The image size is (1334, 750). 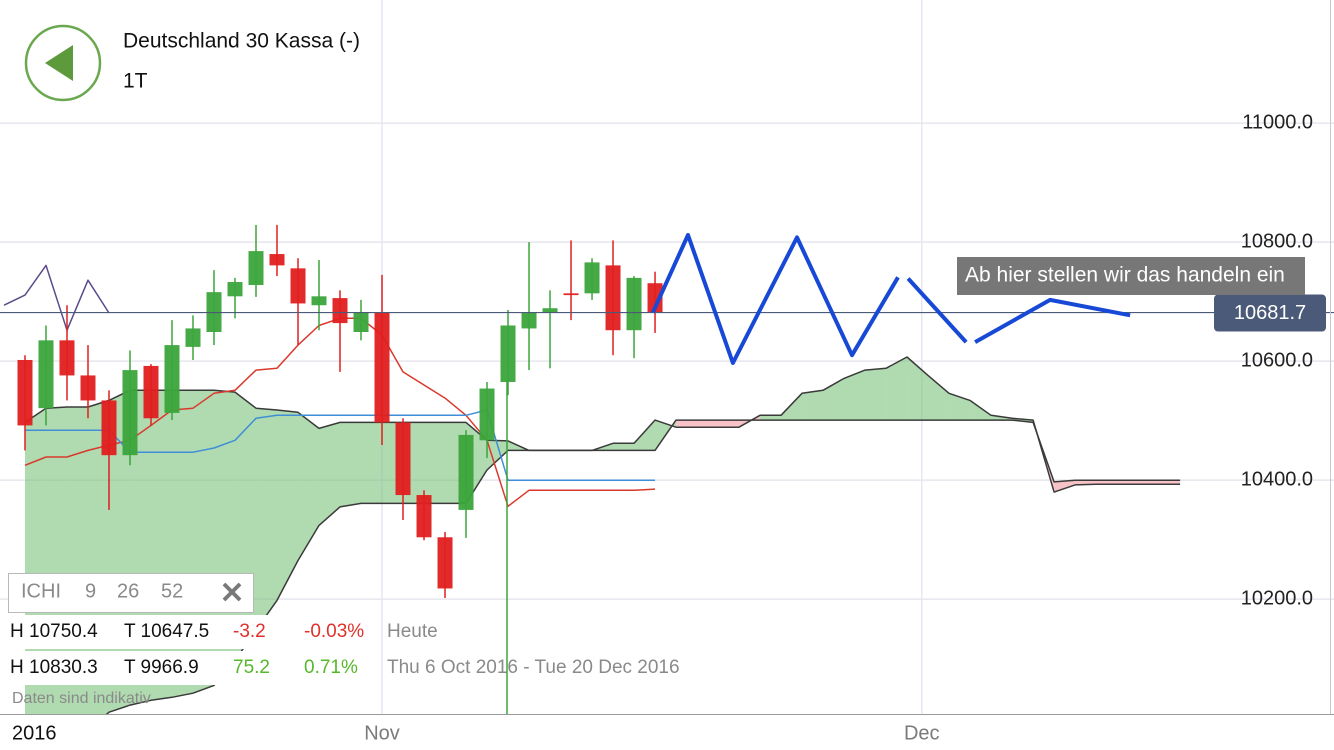 I want to click on stat-low: T 10647.5, so click(x=166, y=631).